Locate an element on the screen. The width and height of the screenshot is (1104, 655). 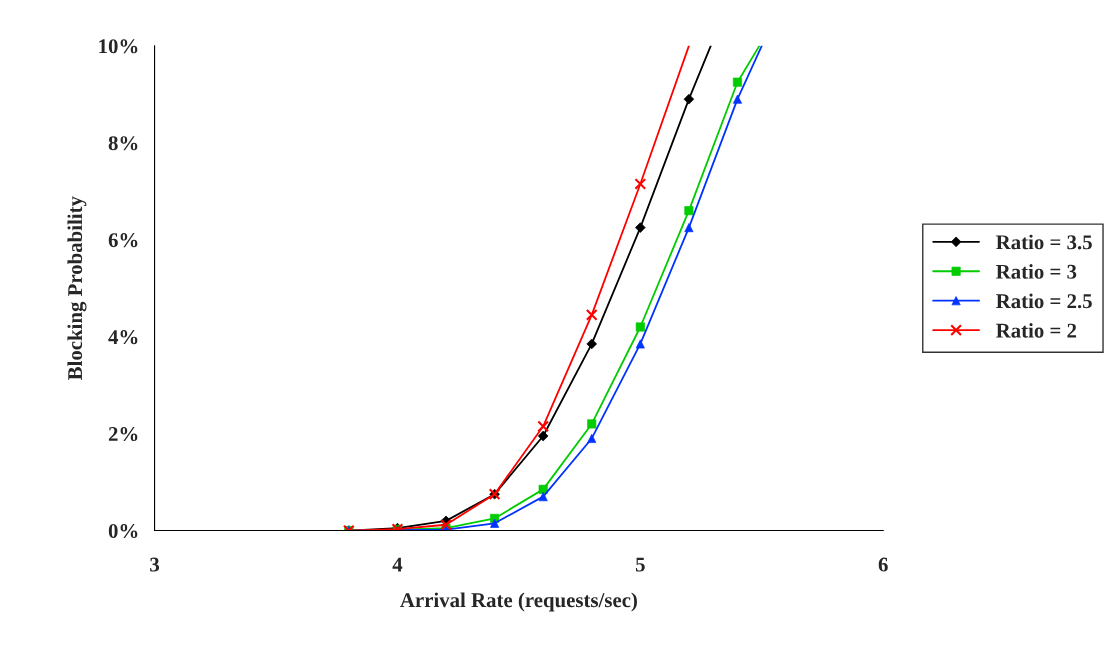
x-axis-title: Arrival Rate (requests/sec) is located at coordinates (518, 602).